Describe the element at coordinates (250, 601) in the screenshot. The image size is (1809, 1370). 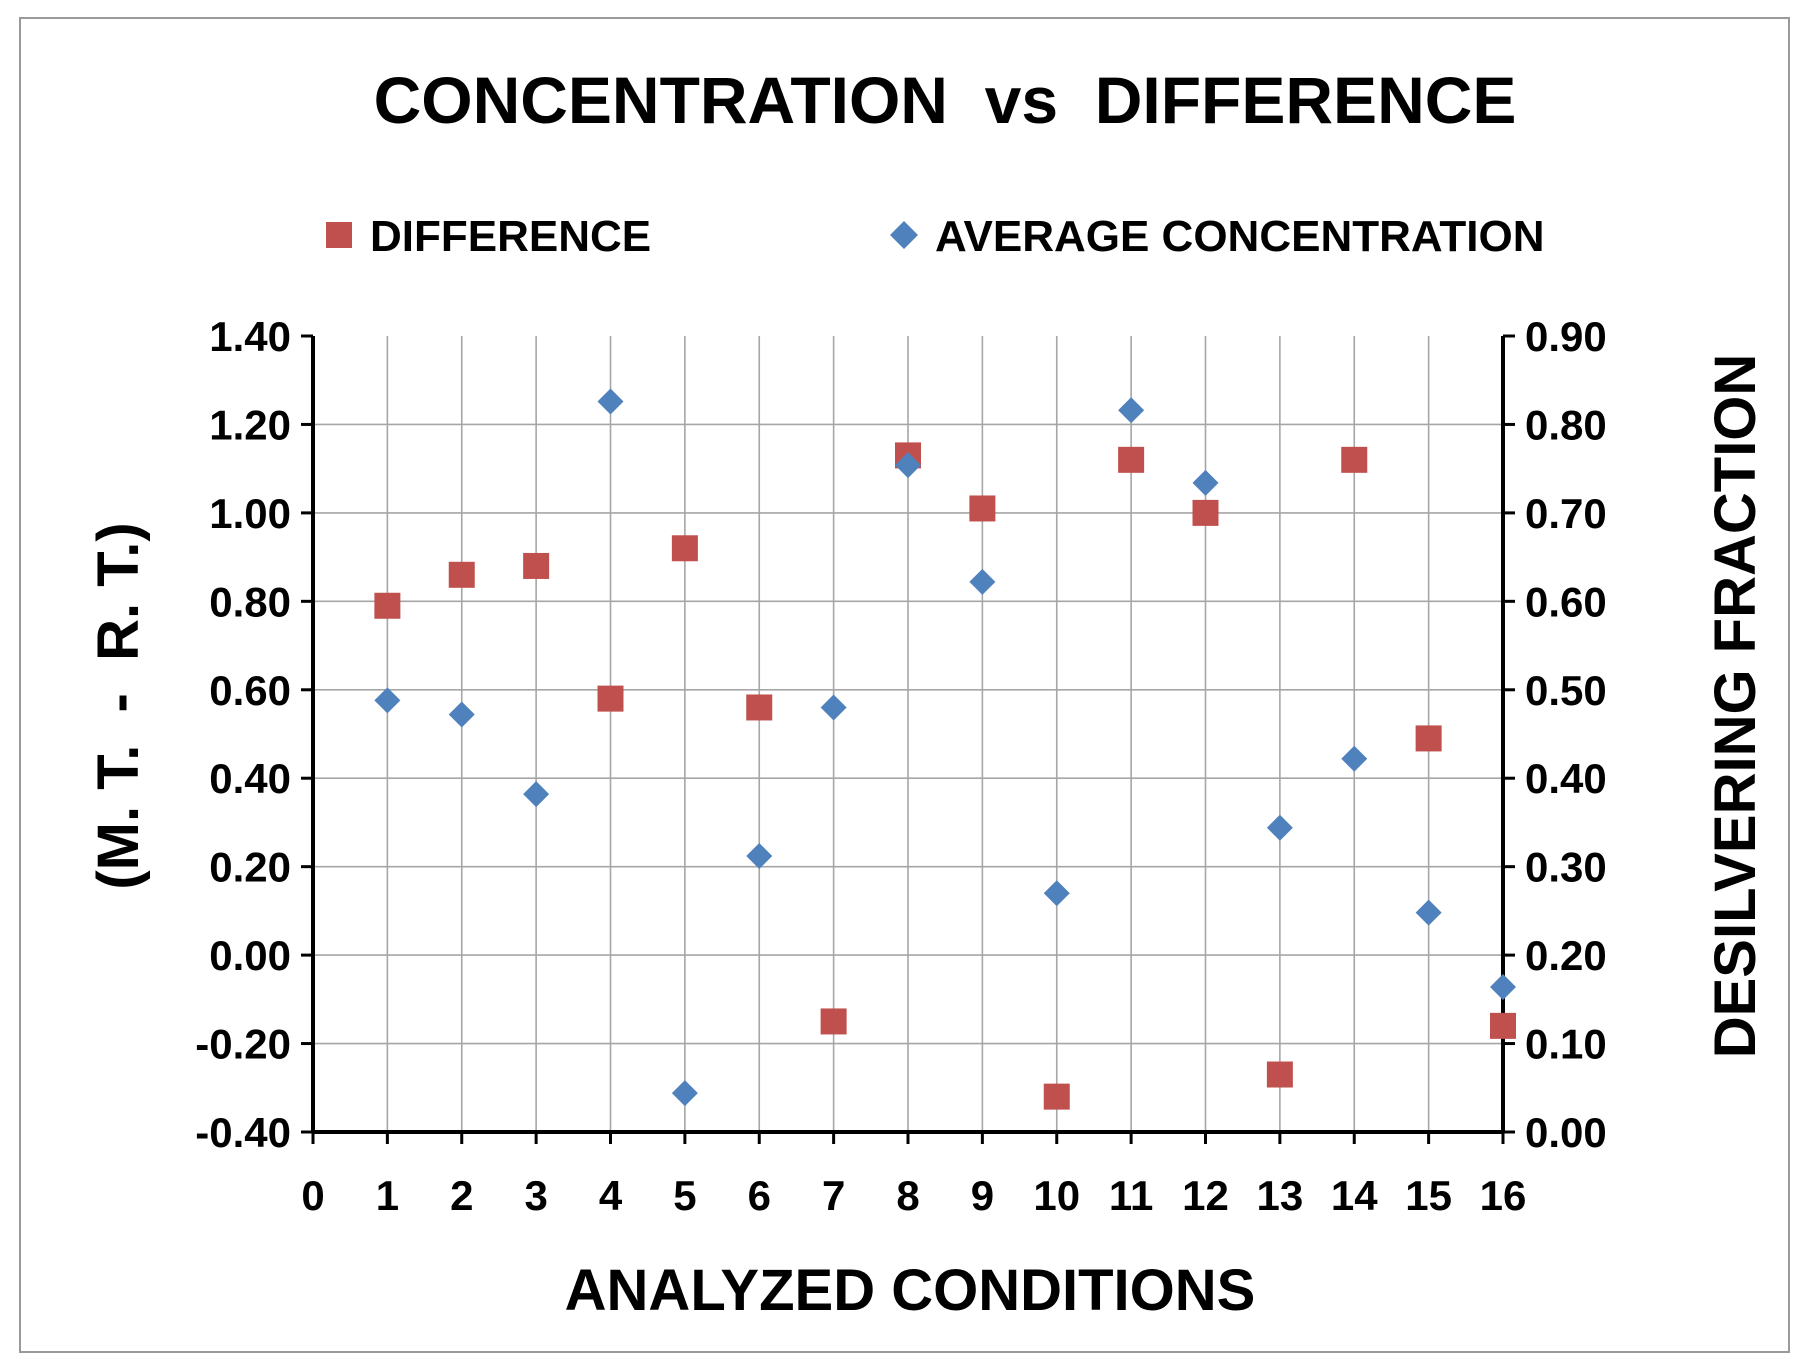
I see `y-left-tick-label: 0.80` at that location.